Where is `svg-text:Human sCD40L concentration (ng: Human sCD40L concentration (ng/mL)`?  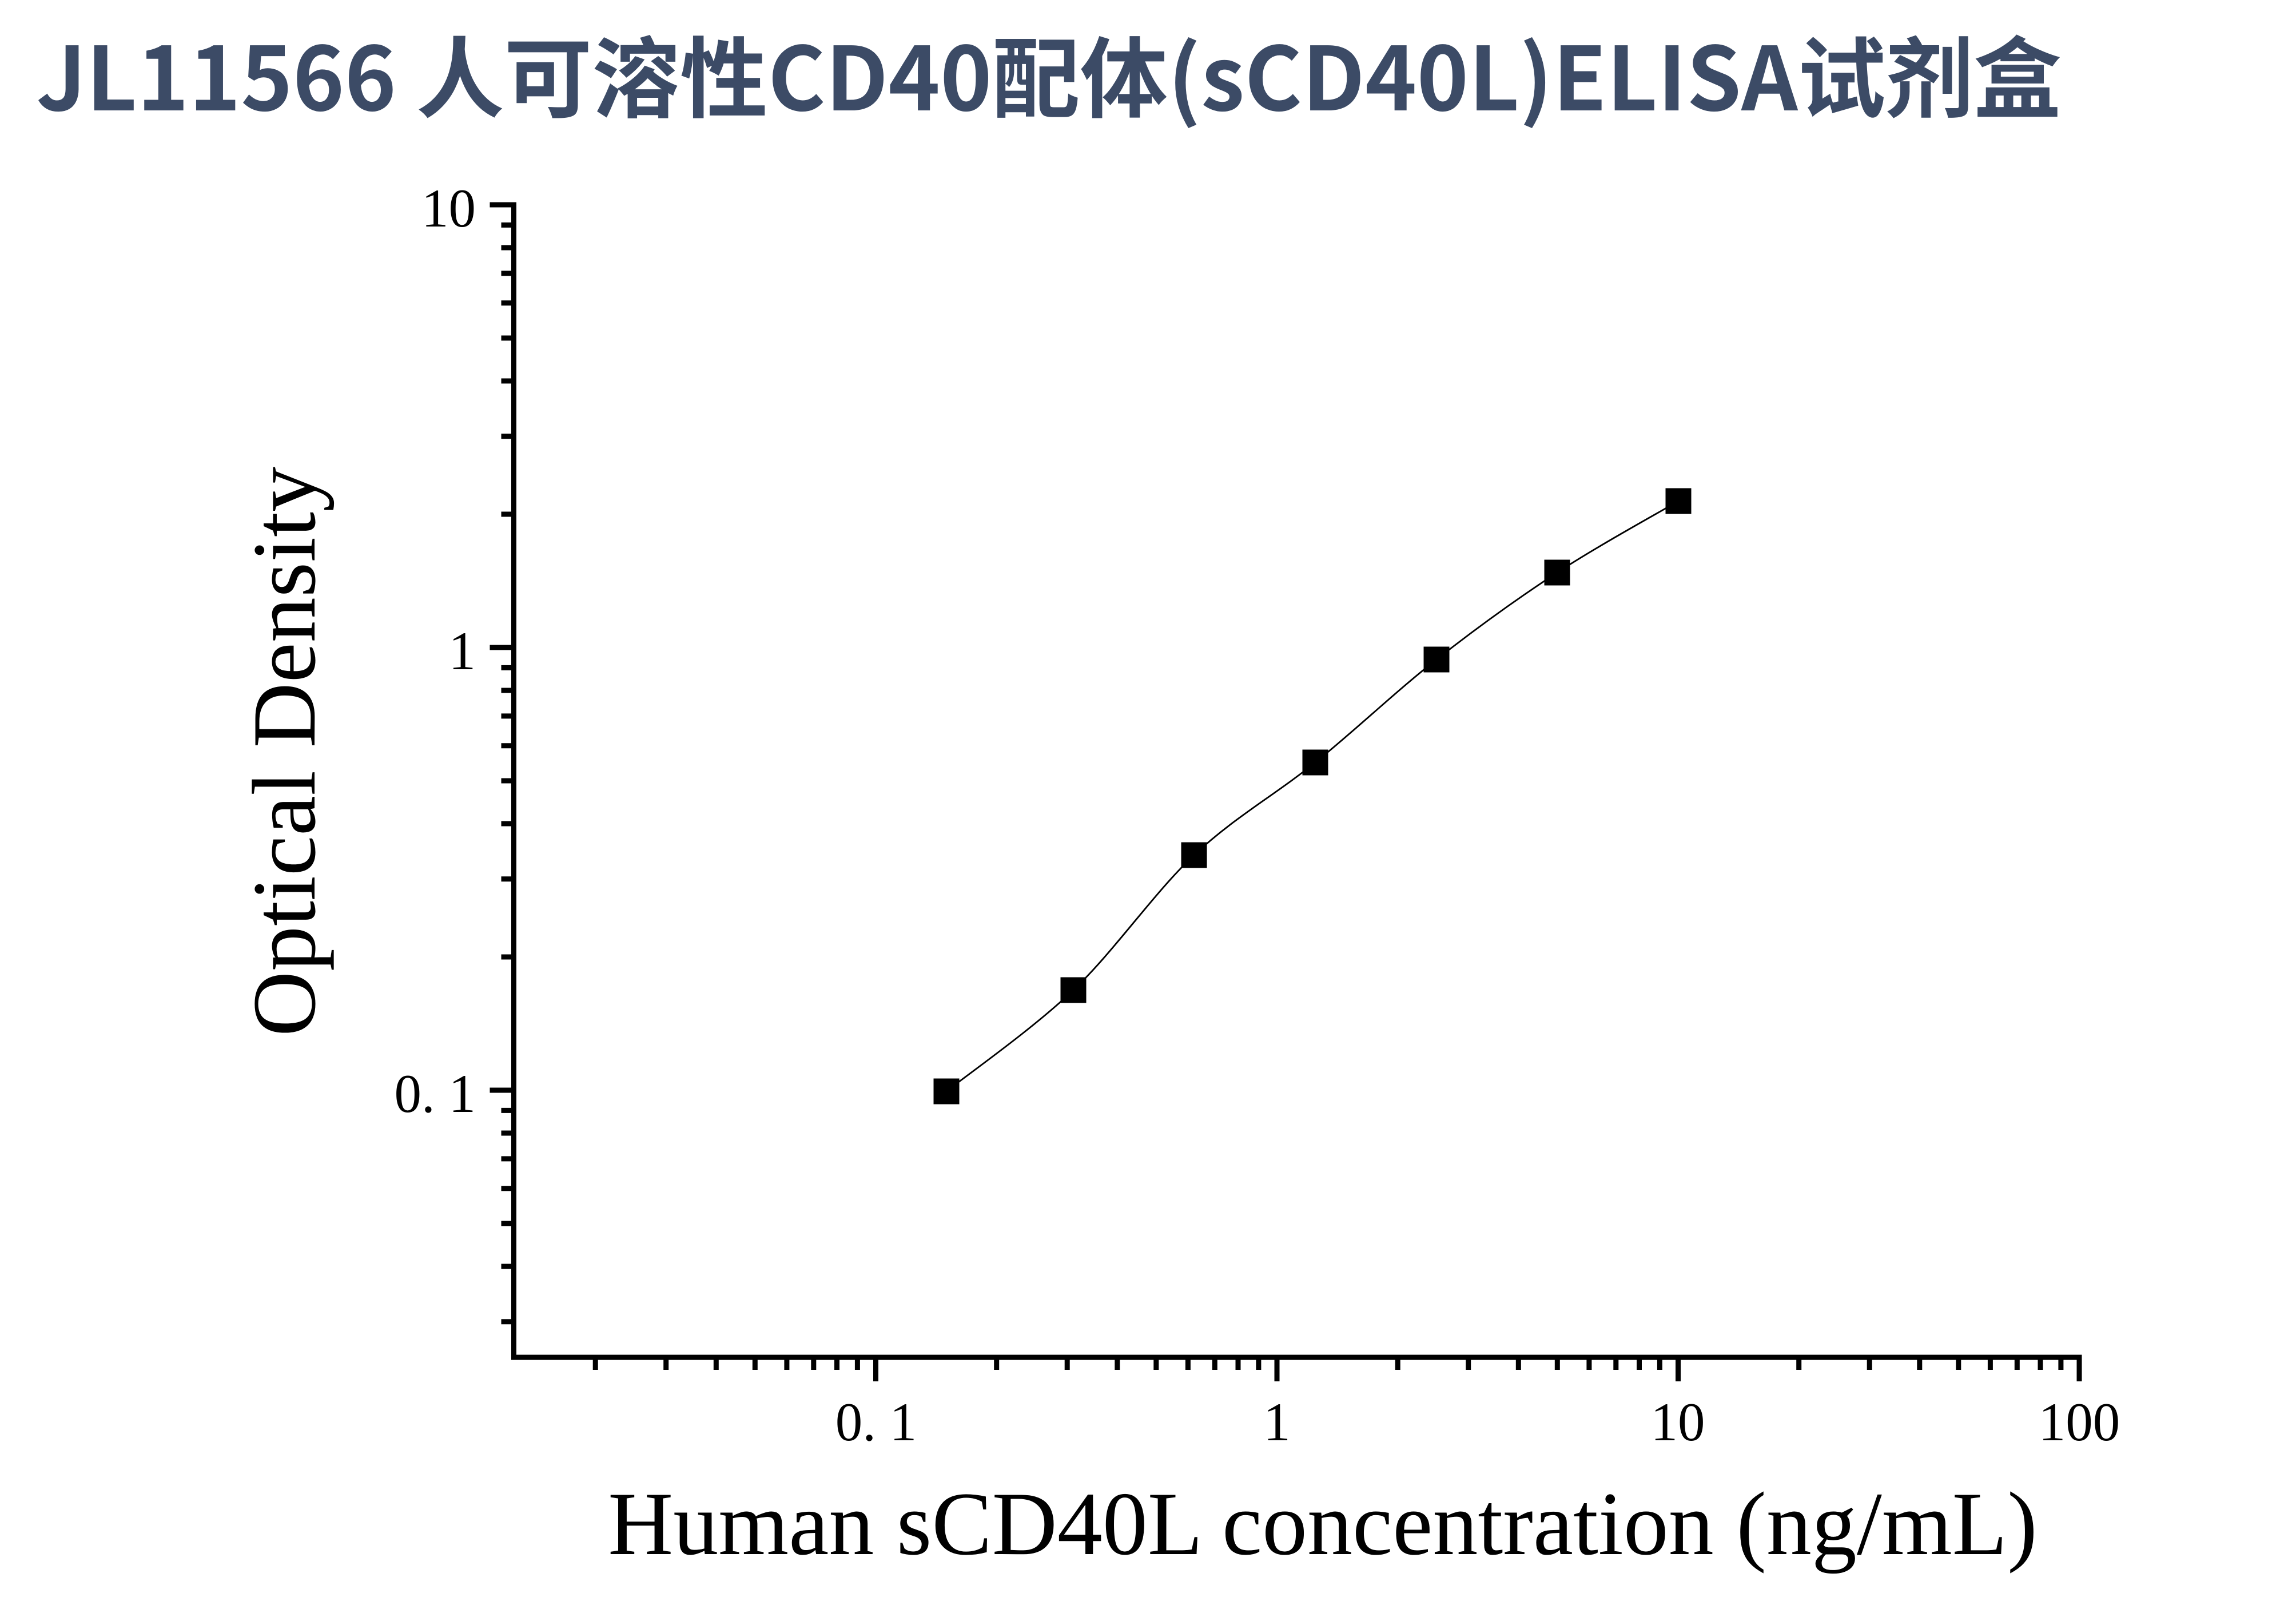 svg-text:Human sCD40L concentration (ng: Human sCD40L concentration (ng/mL) is located at coordinates (1323, 1524).